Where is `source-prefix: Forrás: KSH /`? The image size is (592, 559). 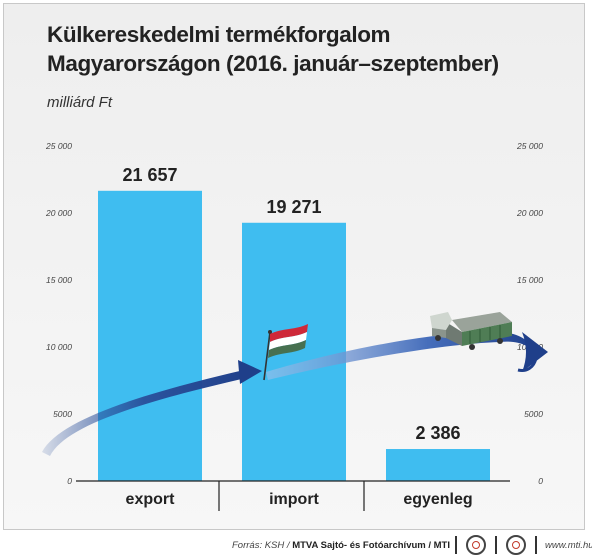 source-prefix: Forrás: KSH / is located at coordinates (262, 545).